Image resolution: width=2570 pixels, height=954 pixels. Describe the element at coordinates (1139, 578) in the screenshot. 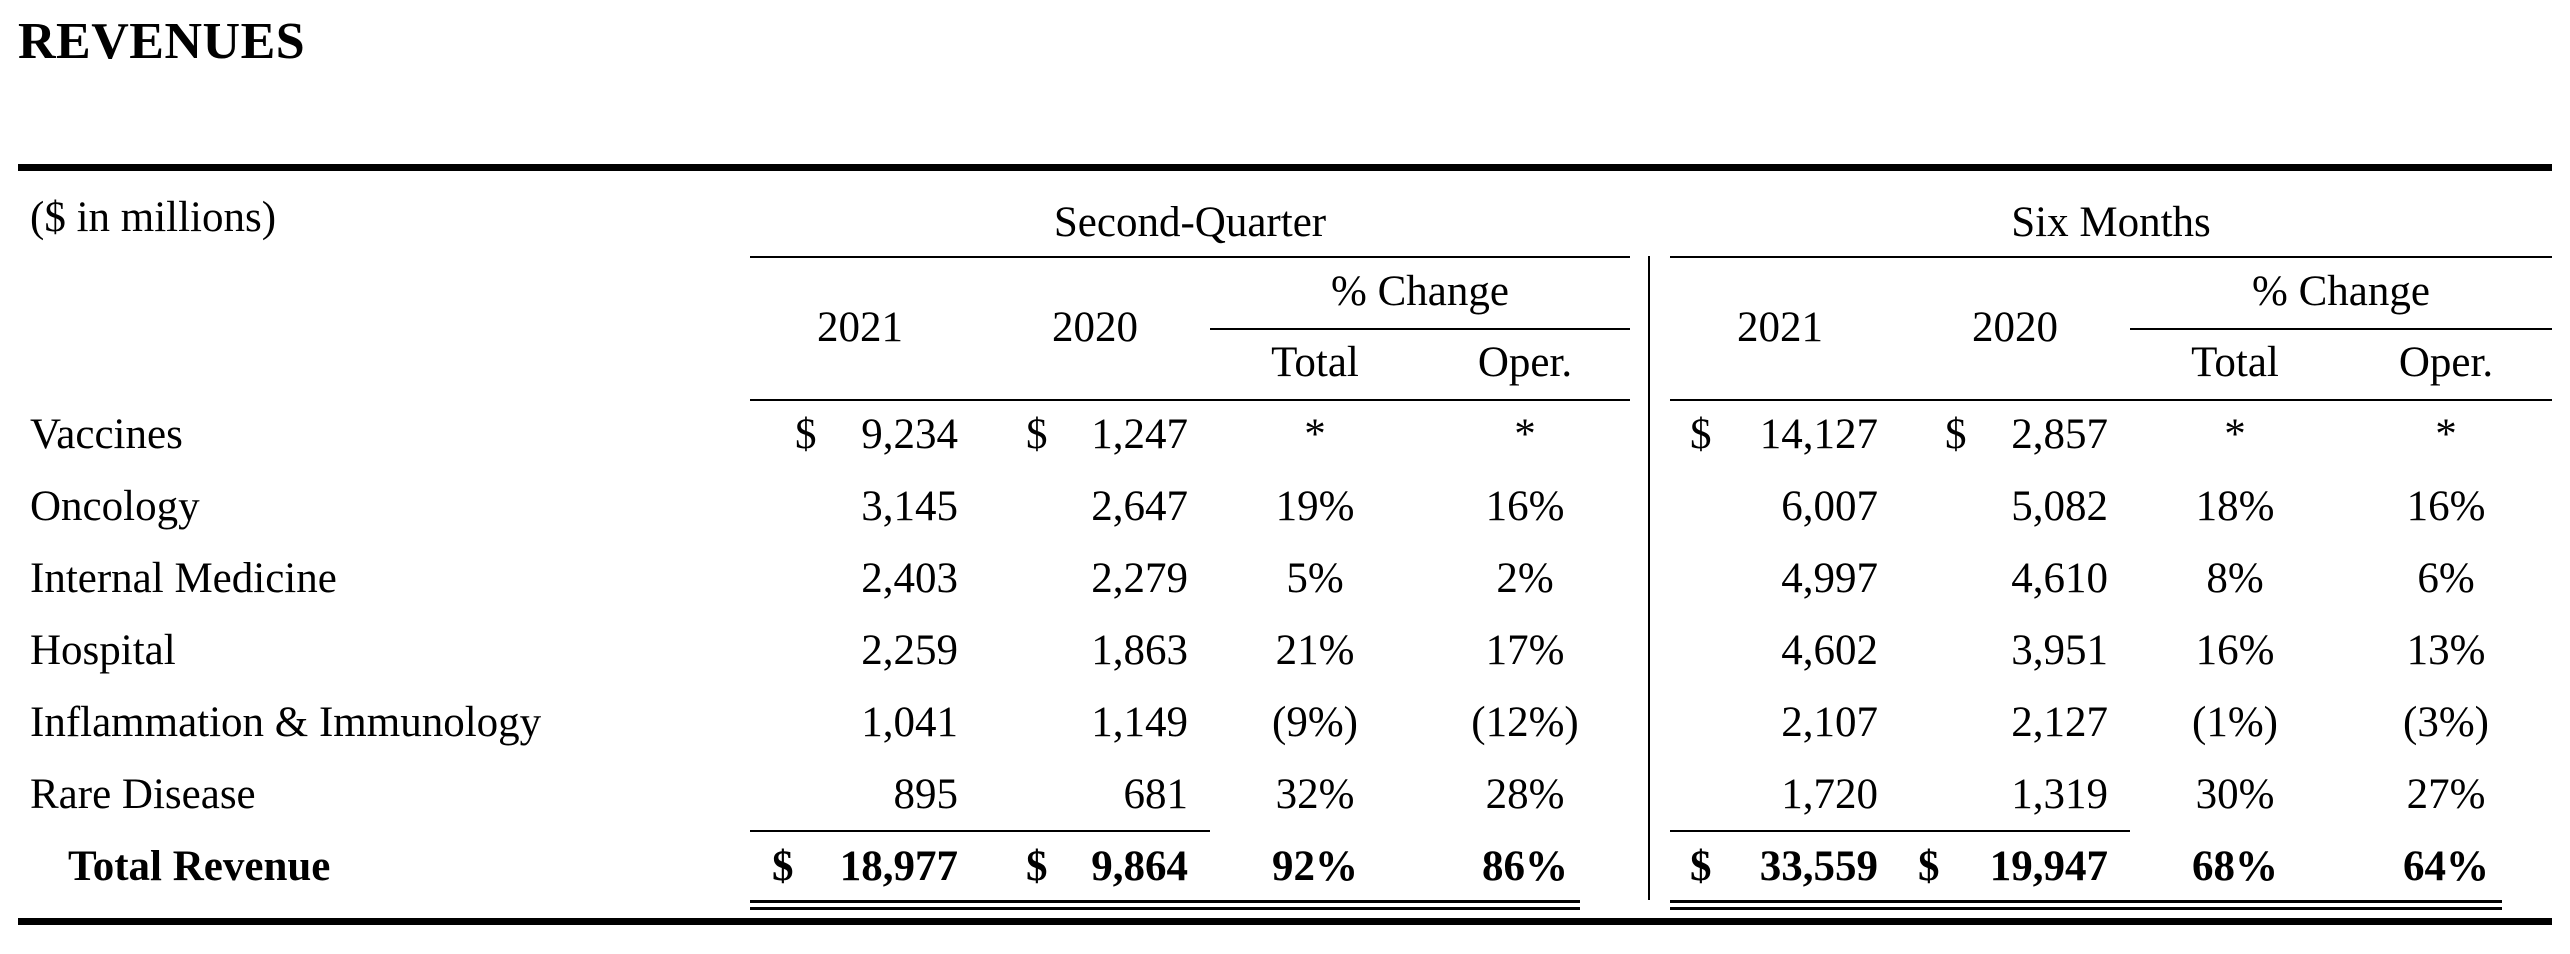

I see `cell-value: 2,279` at that location.